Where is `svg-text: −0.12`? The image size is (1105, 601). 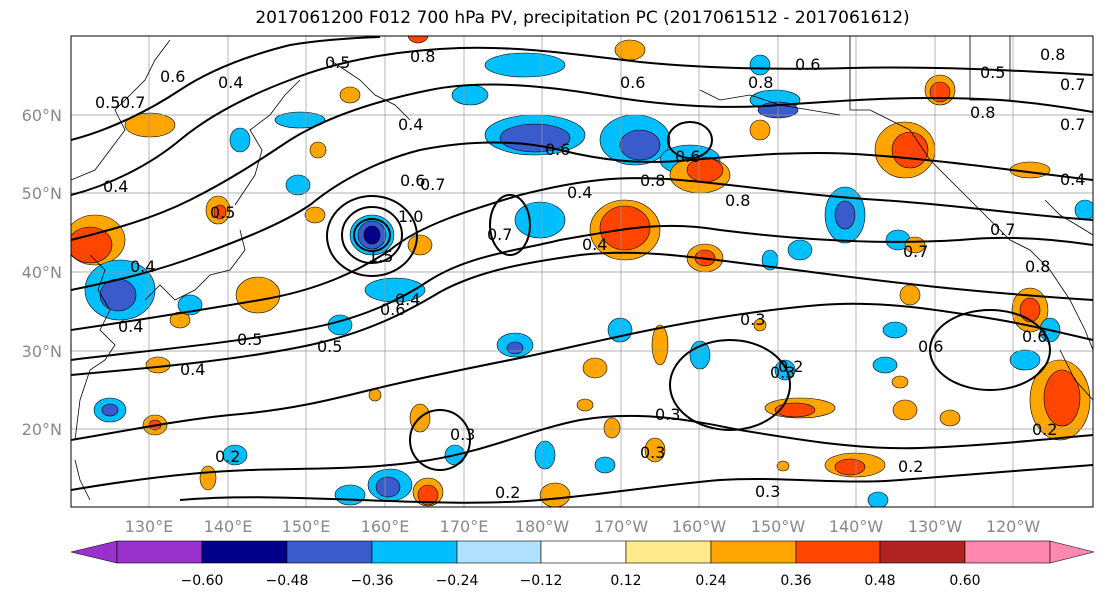
svg-text: −0.12 is located at coordinates (541, 581).